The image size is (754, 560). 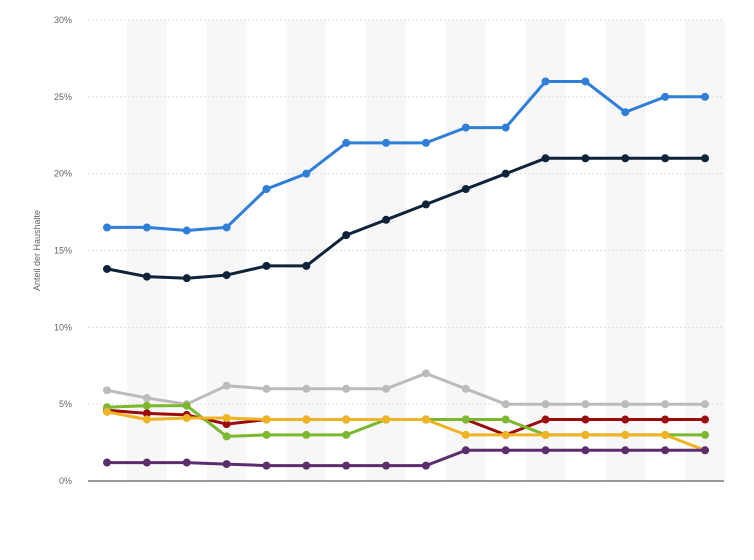 What do you see at coordinates (65, 404) in the screenshot?
I see `y-tick-label: 5%` at bounding box center [65, 404].